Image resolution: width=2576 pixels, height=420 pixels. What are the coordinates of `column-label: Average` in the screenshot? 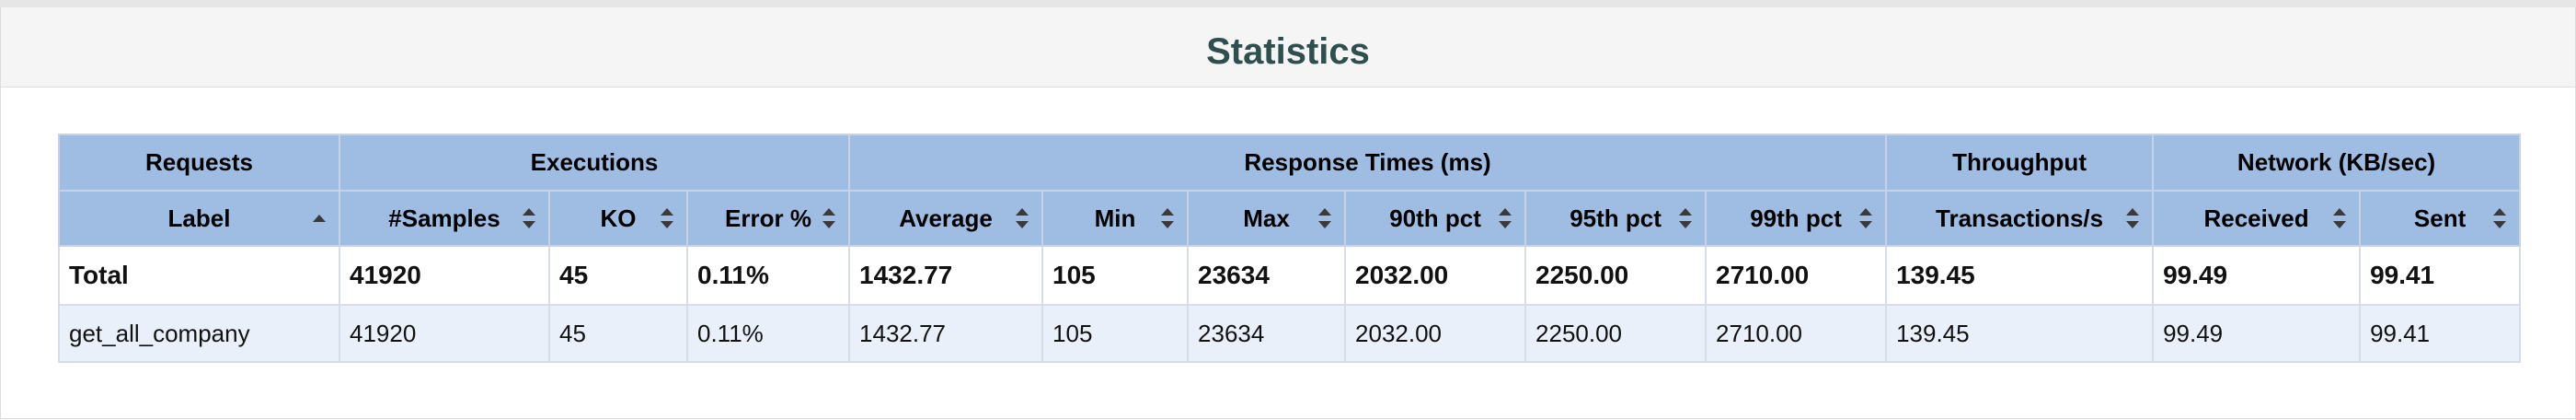 It's located at (946, 218).